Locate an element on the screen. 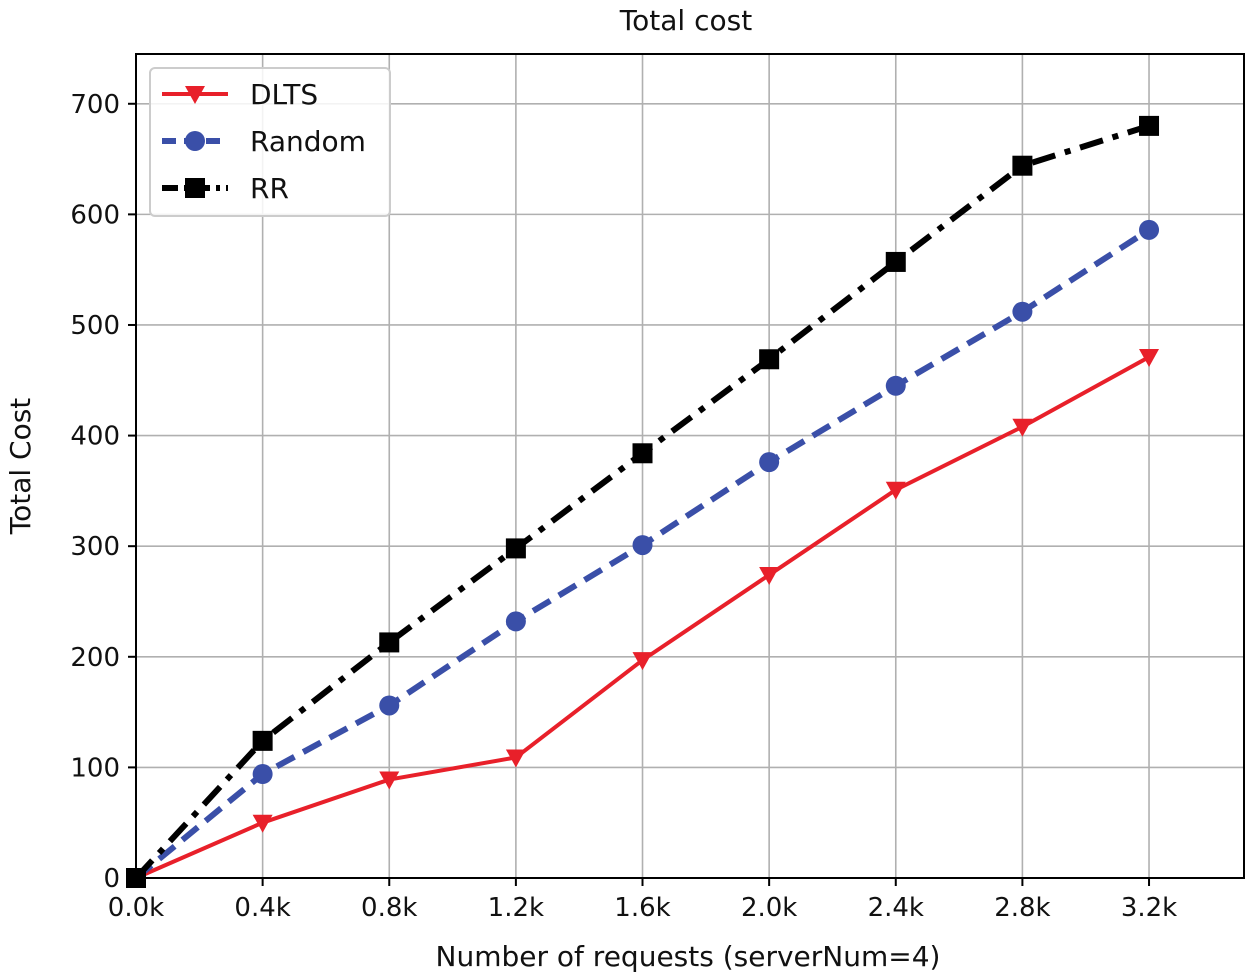  x-ticks: 0.0k 0.4k 0.8k 1.2k 1.6k 2.0k 2.4k 2.8k 3.2k is located at coordinates (642, 900).